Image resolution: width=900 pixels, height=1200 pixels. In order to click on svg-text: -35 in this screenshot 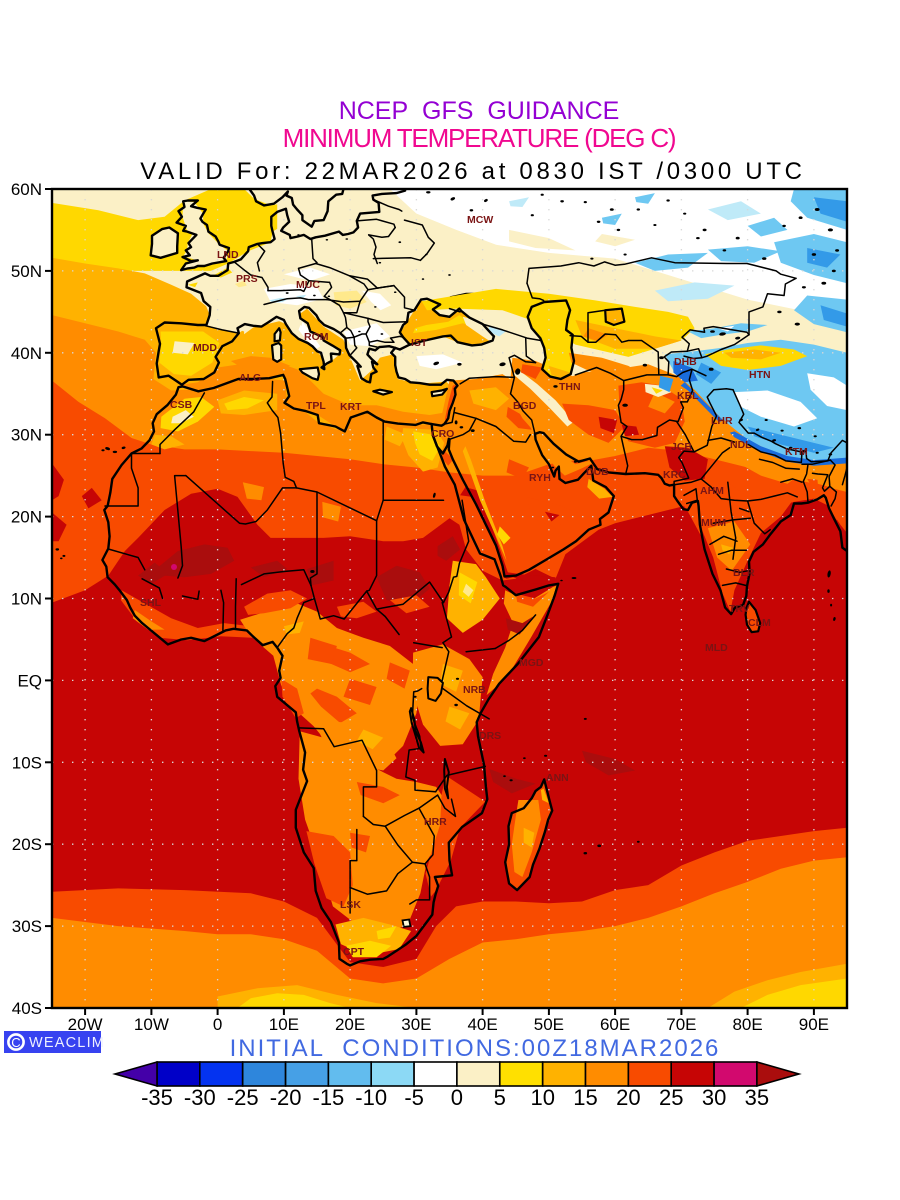, I will do `click(157, 1097)`.